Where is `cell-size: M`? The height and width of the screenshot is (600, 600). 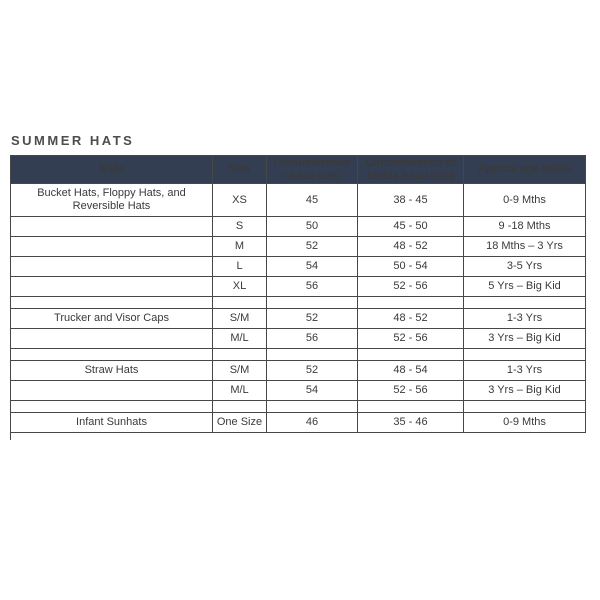 cell-size: M is located at coordinates (239, 246).